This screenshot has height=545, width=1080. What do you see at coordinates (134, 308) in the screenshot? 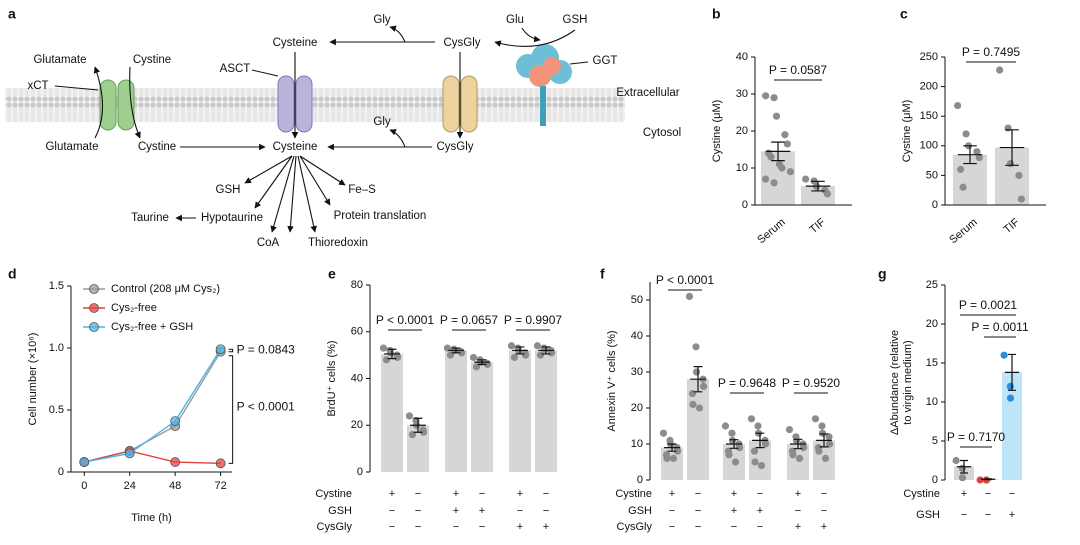
I see `legend-label: Cys₂-free` at bounding box center [134, 308].